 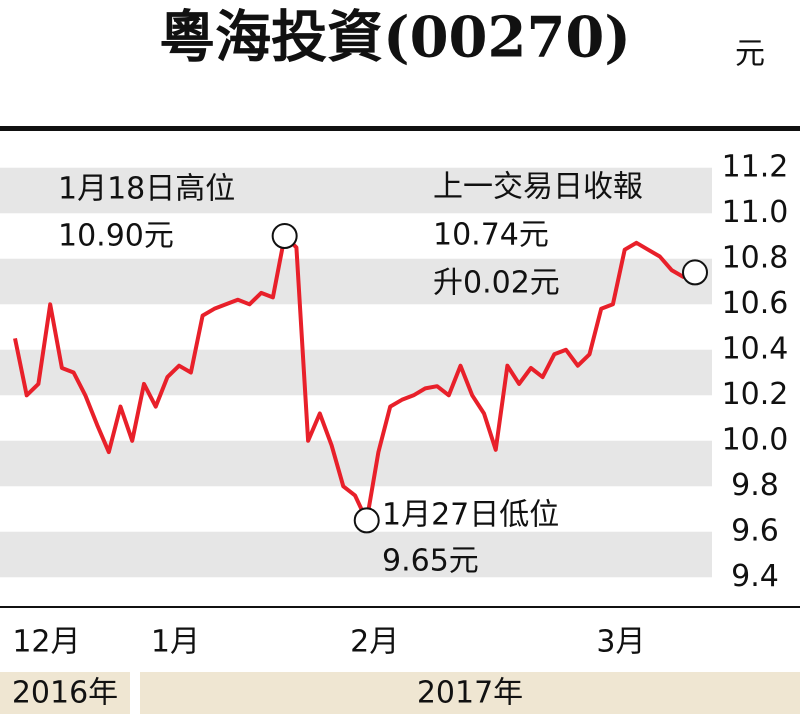 I want to click on y-tick-label: 9.4, so click(x=755, y=576).